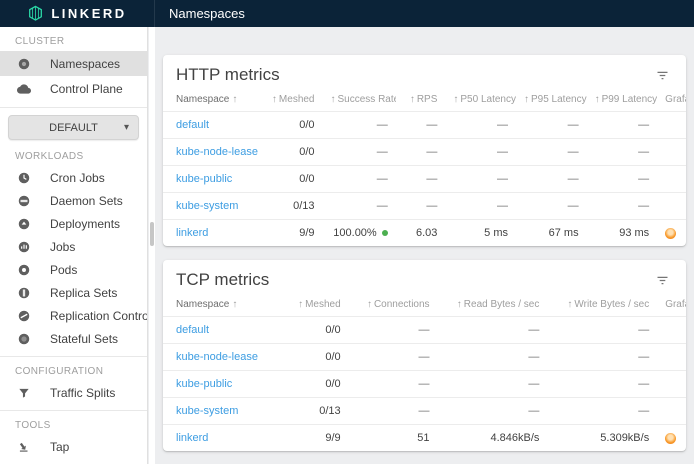  I want to click on p50-cell: 5 ms, so click(480, 232).